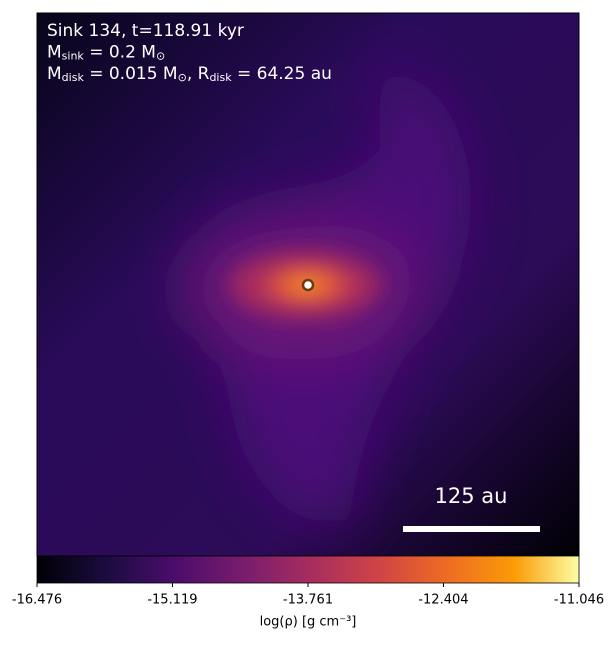  Describe the element at coordinates (131, 74) in the screenshot. I see `annotation-text: = 0.015 M` at that location.